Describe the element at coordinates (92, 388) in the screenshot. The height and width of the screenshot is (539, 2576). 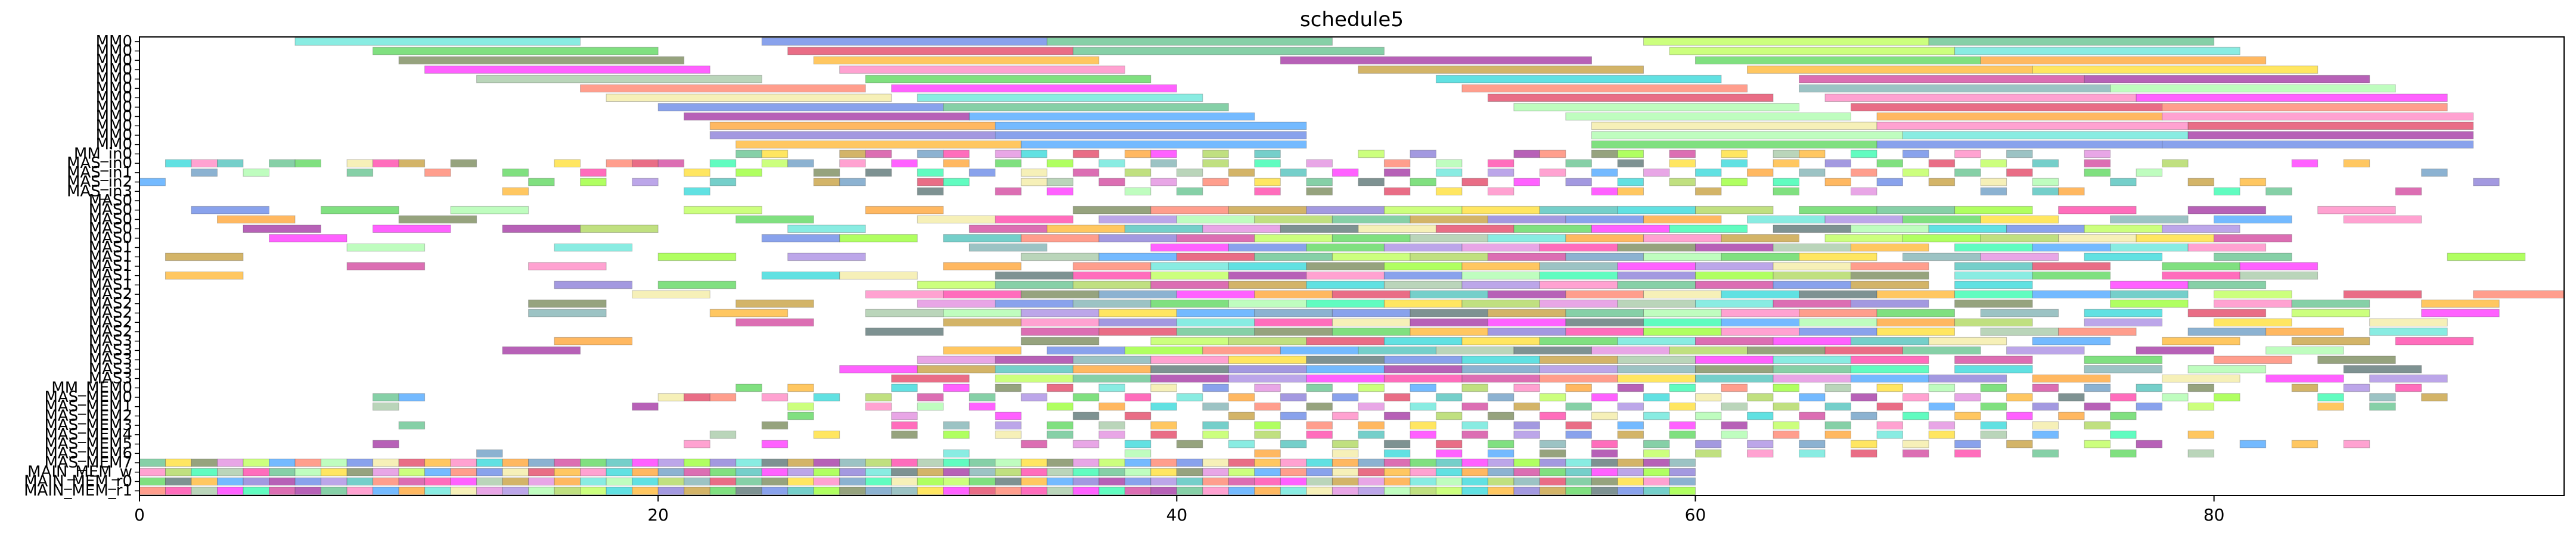
I see `y-tick-label: MM_MEM0` at that location.